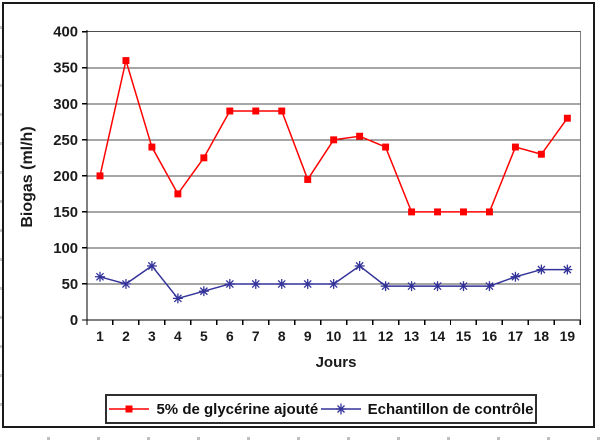 This screenshot has width=600, height=443. Describe the element at coordinates (341, 409) in the screenshot. I see `blue-asterisk-marker-icon` at that location.